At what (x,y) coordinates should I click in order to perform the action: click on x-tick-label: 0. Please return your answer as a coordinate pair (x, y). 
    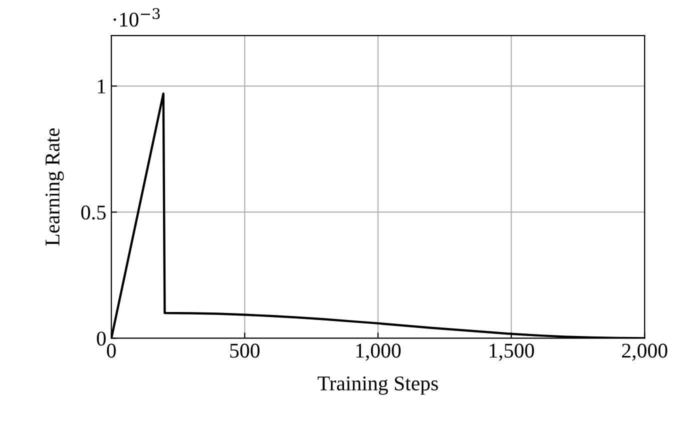
    Looking at the image, I should click on (111, 351).